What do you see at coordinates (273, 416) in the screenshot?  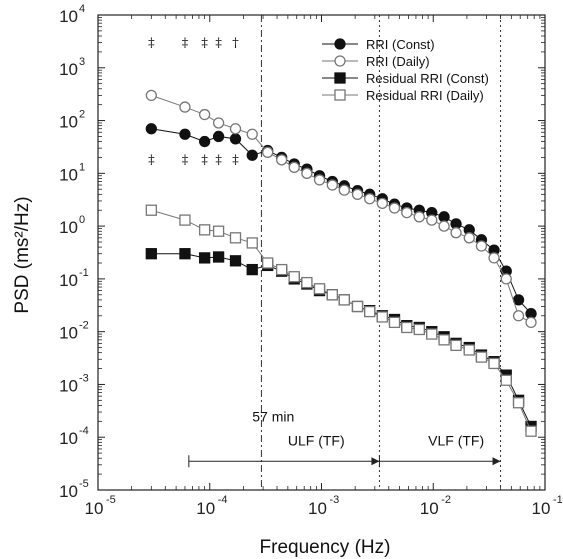 I see `annotation-label: 57 min` at bounding box center [273, 416].